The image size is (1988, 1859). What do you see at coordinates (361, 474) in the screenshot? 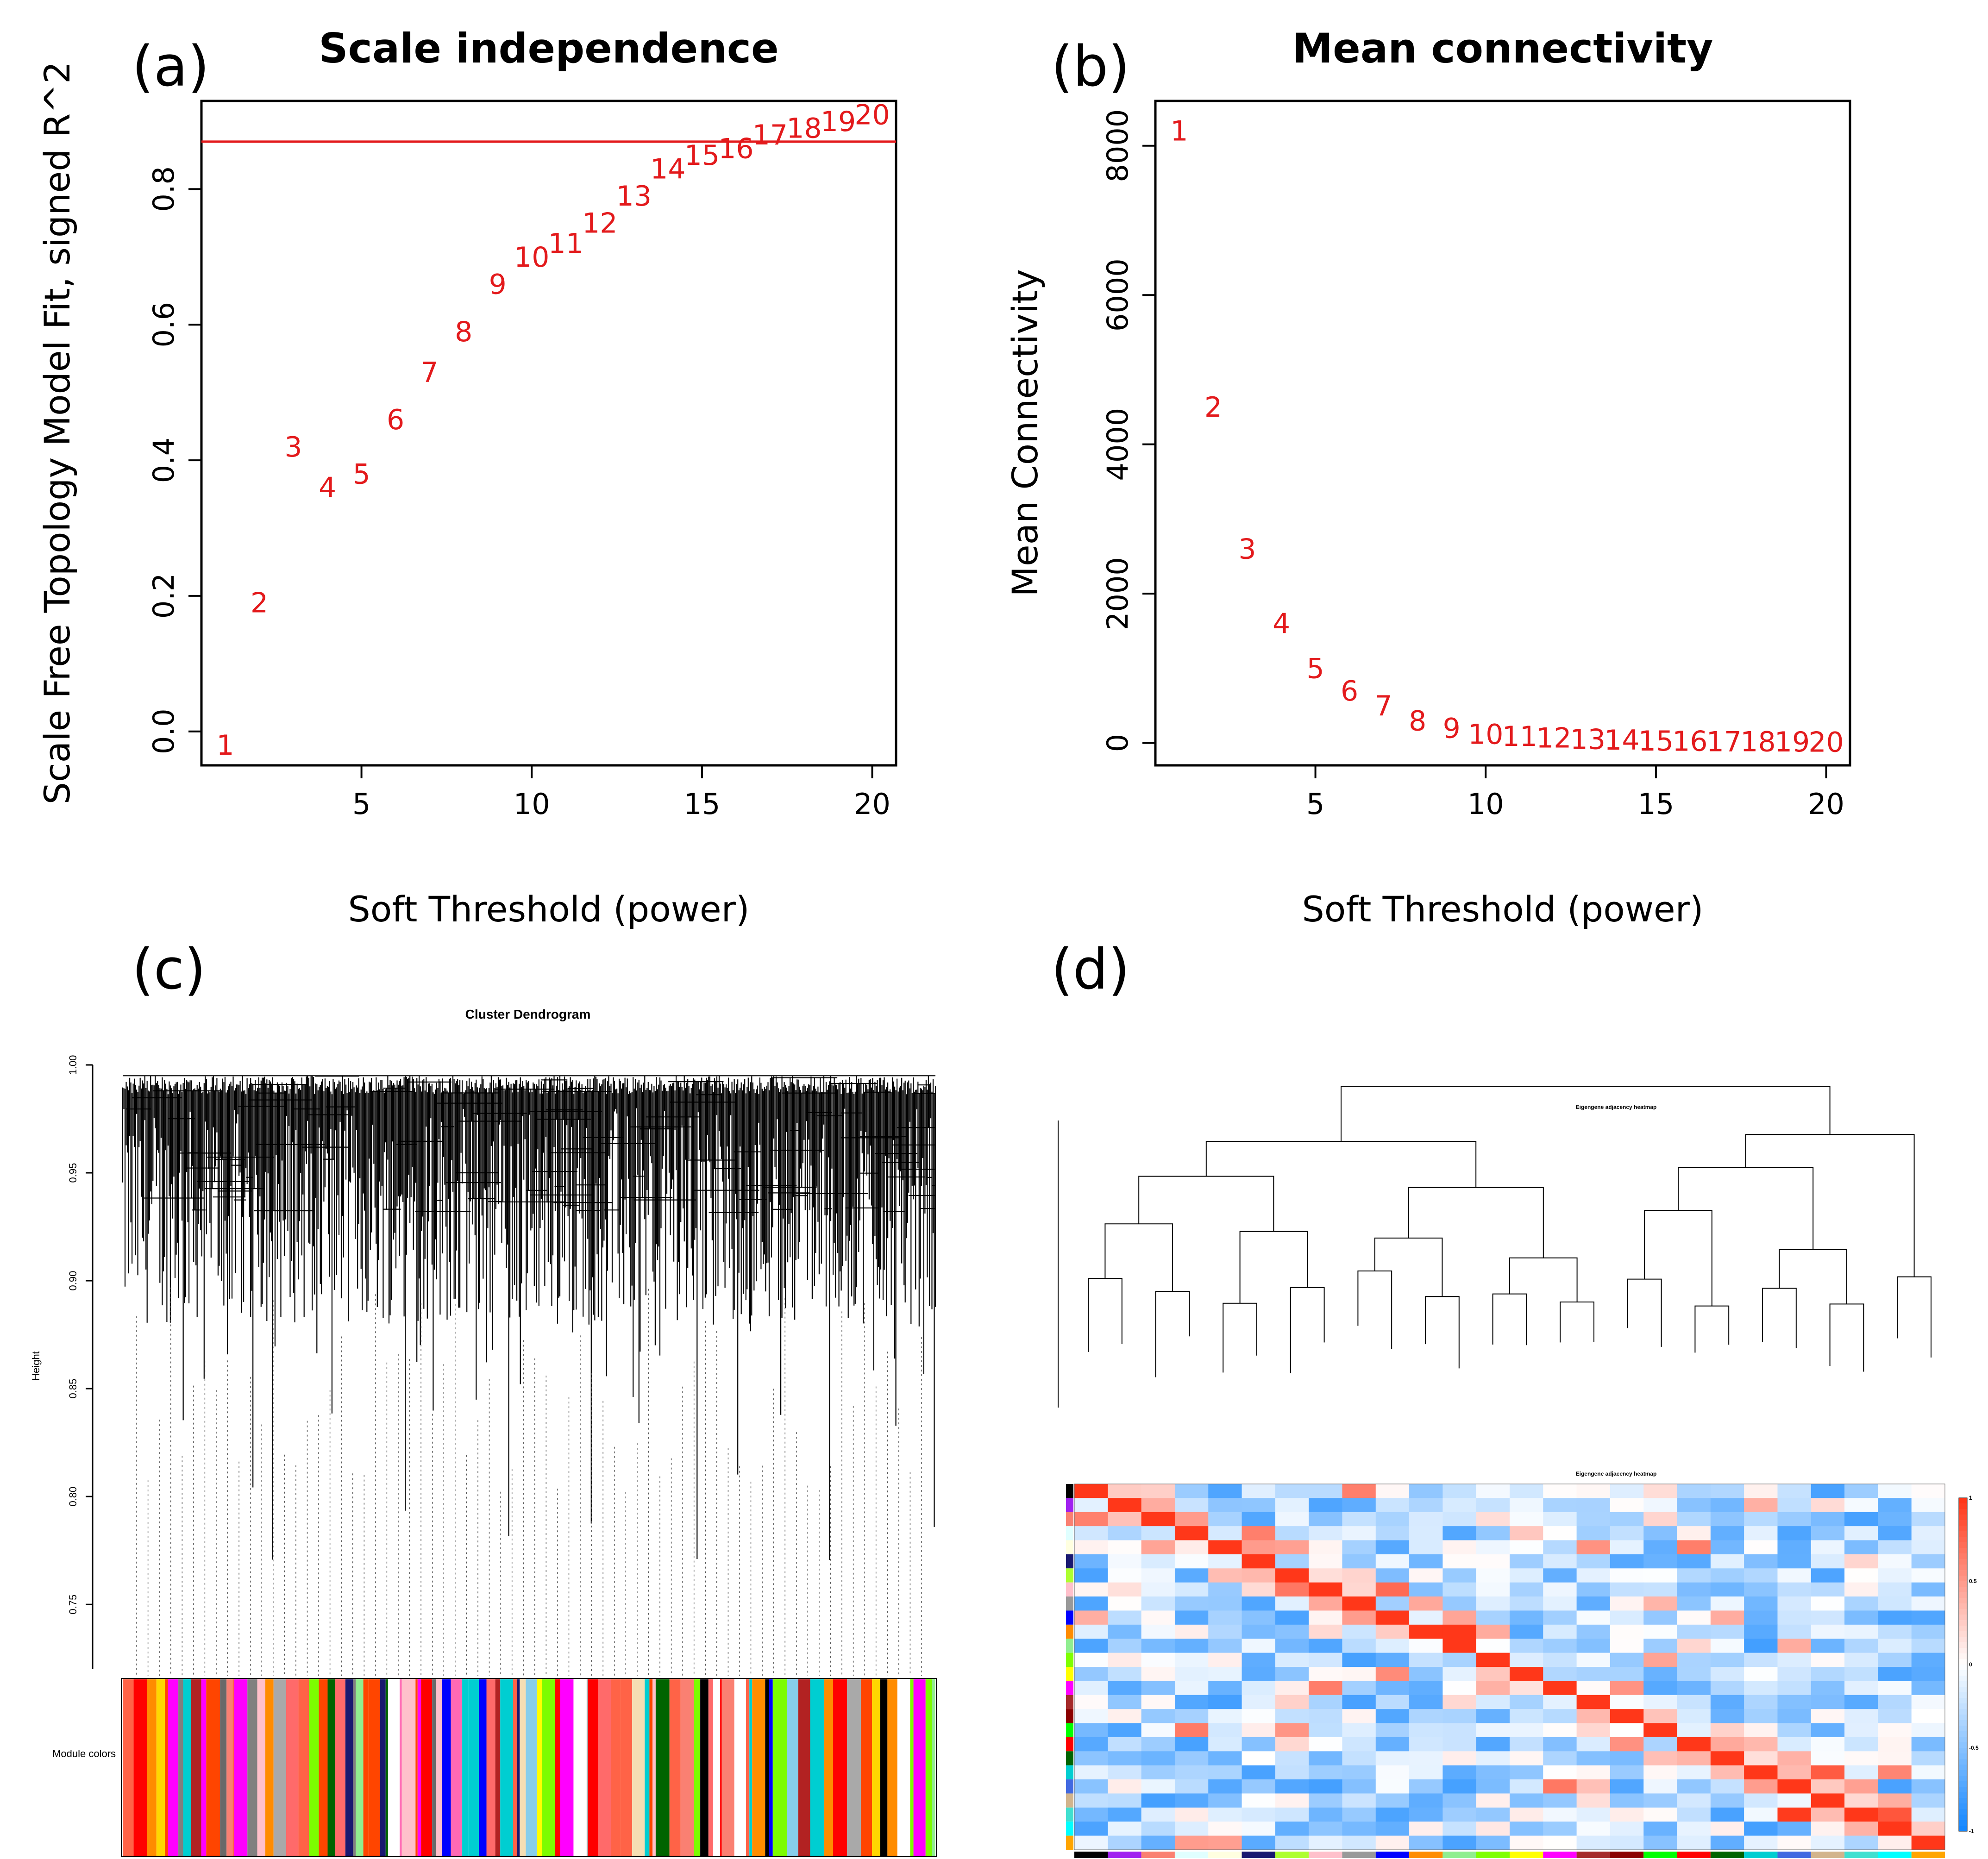
I see `a-point-5: 5` at bounding box center [361, 474].